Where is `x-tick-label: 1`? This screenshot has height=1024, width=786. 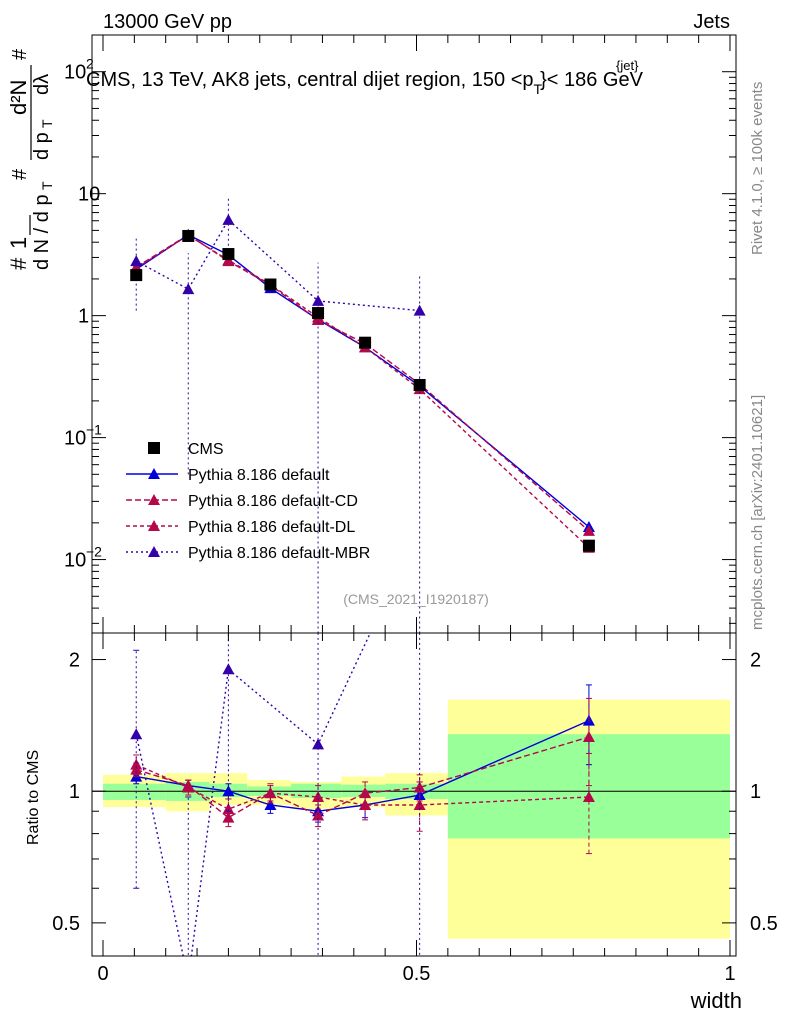
x-tick-label: 1 is located at coordinates (729, 974).